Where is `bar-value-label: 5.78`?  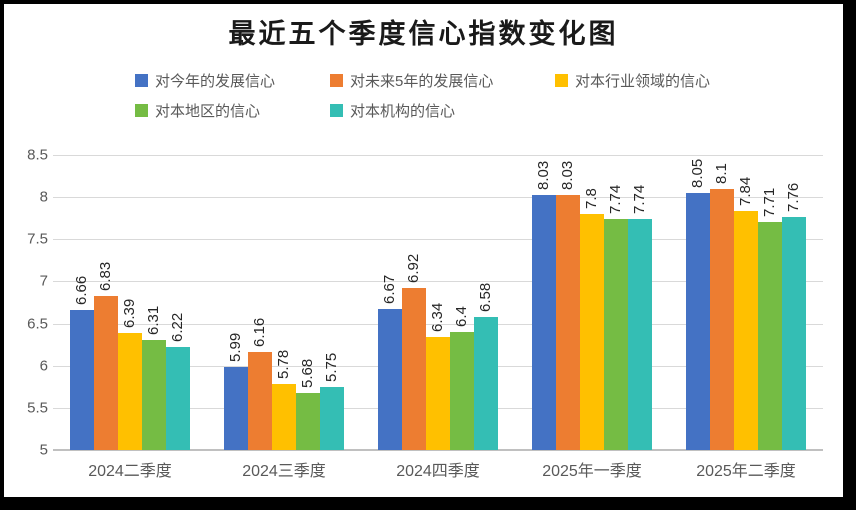 bar-value-label: 5.78 is located at coordinates (283, 365).